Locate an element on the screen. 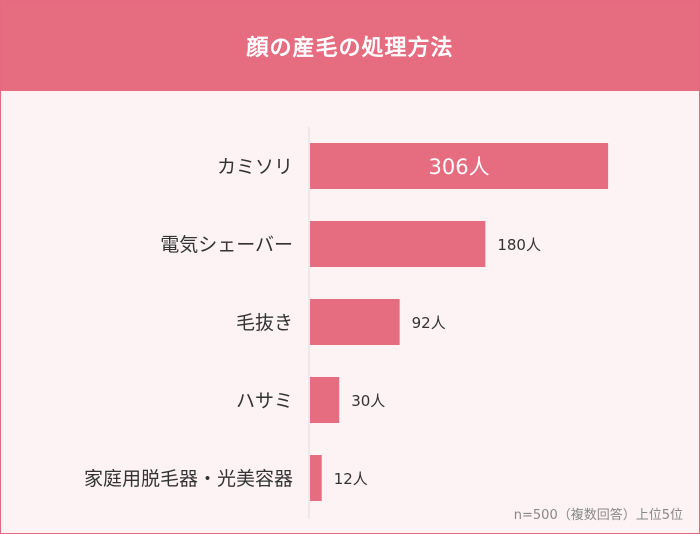 Image resolution: width=700 pixels, height=534 pixels. chart-title: 顔の産毛の処理方法 is located at coordinates (350, 48).